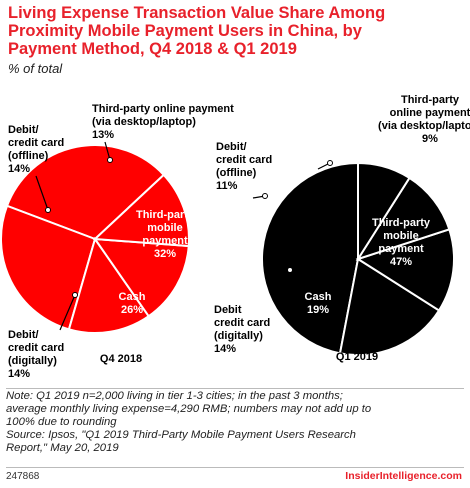  I want to click on pie-0-caption: Q4 2018, so click(121, 359).